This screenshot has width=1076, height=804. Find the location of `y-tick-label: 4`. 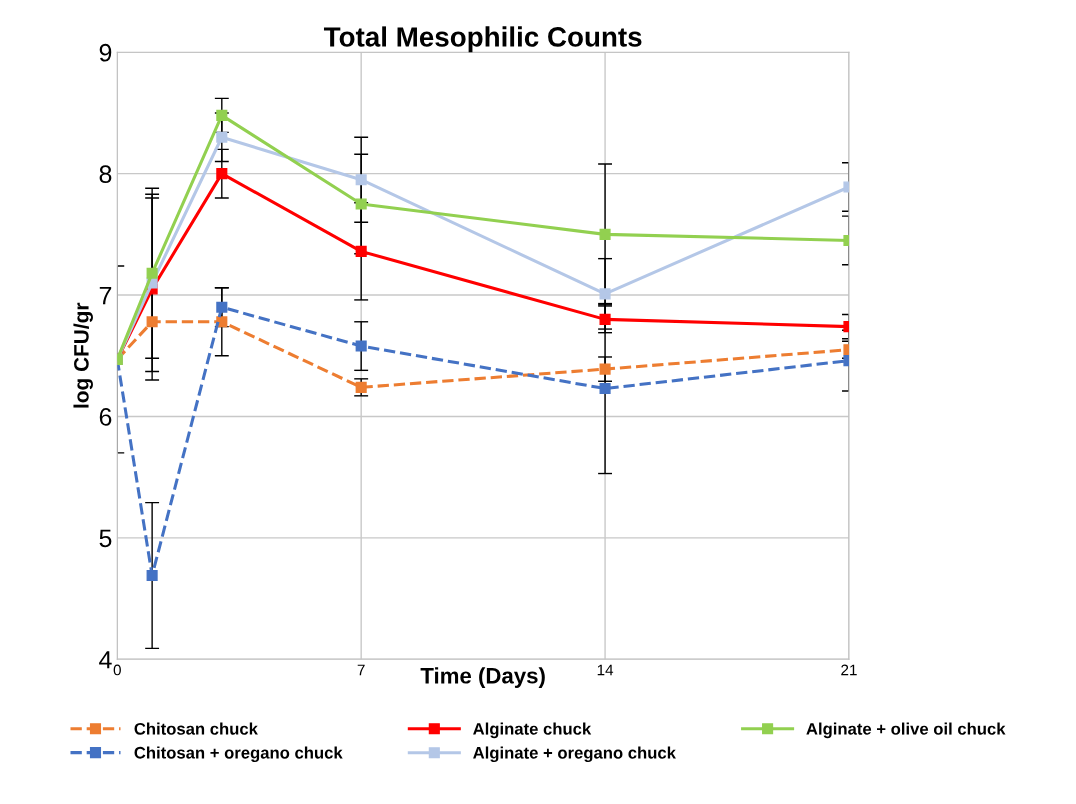

y-tick-label: 4 is located at coordinates (105, 660).